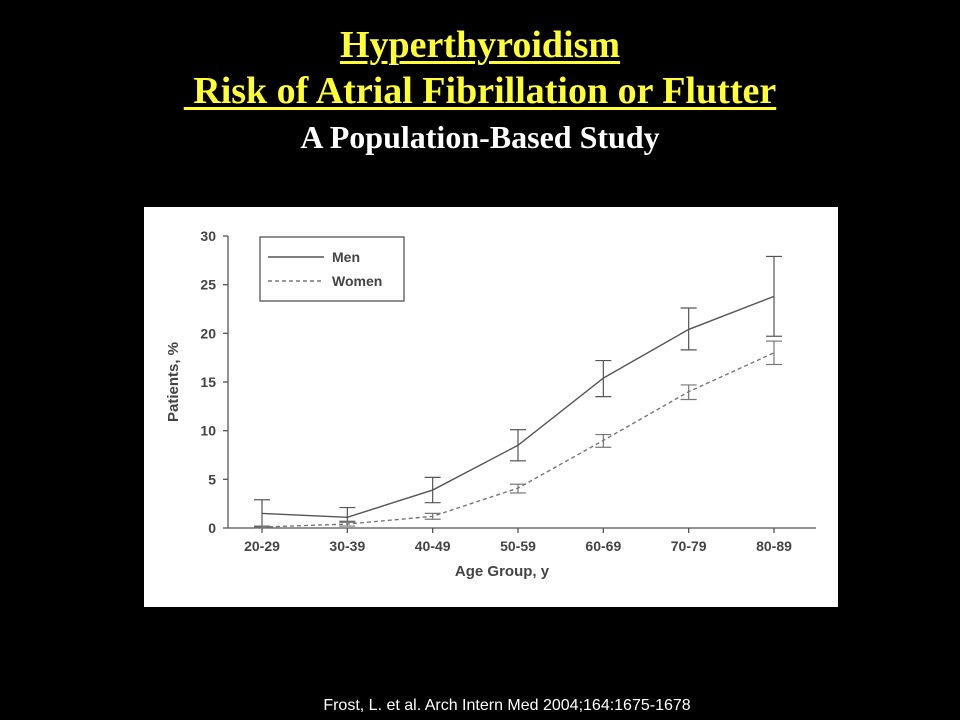 This screenshot has height=720, width=960. Describe the element at coordinates (332, 269) in the screenshot. I see `legend-box` at that location.